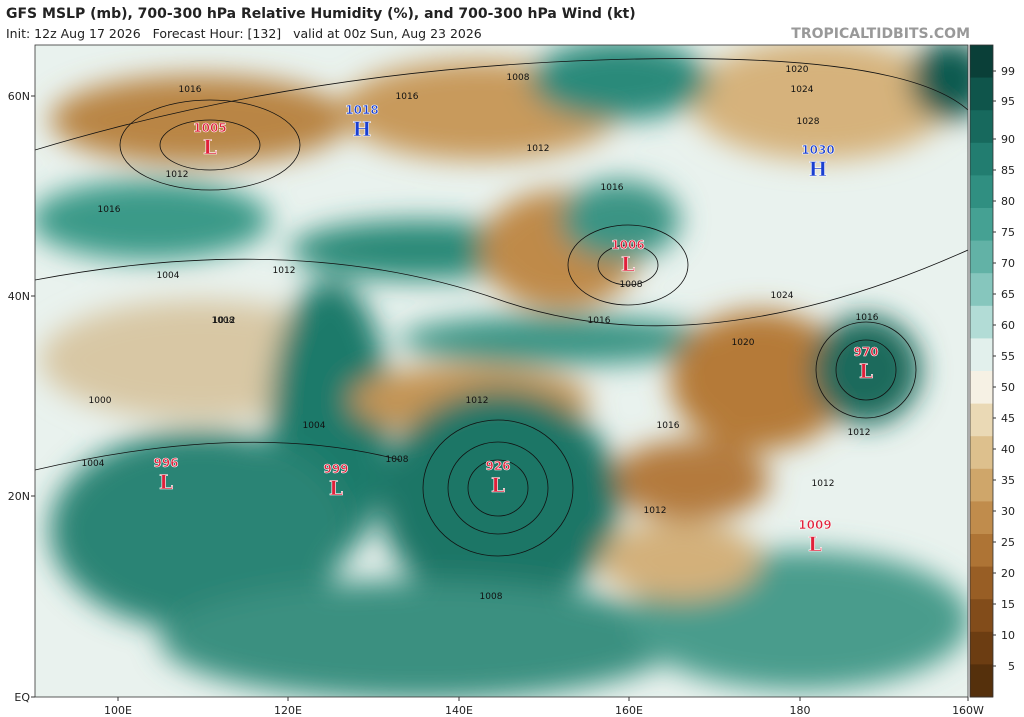 This screenshot has height=717, width=1024. Describe the element at coordinates (1008, 387) in the screenshot. I see `colorbar-label: 50` at that location.